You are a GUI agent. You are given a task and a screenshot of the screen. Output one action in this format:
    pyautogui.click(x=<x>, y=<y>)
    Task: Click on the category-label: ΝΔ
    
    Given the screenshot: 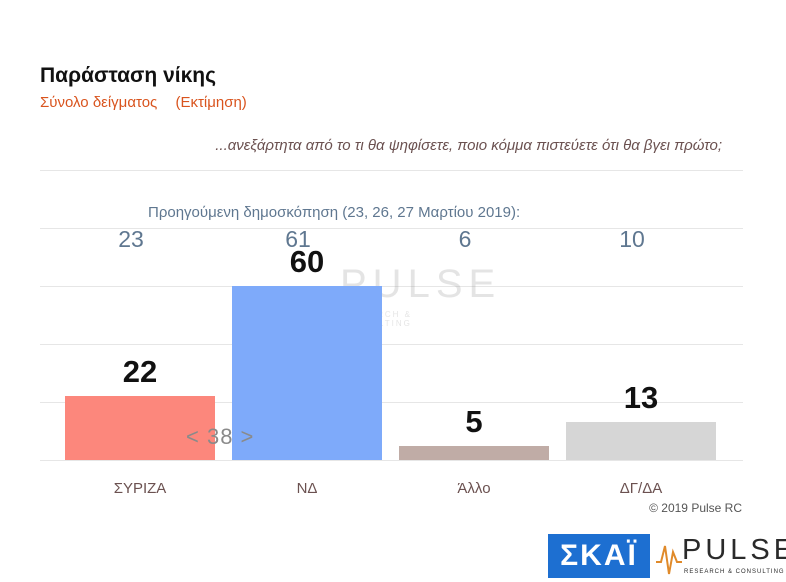 What is the action you would take?
    pyautogui.click(x=307, y=488)
    